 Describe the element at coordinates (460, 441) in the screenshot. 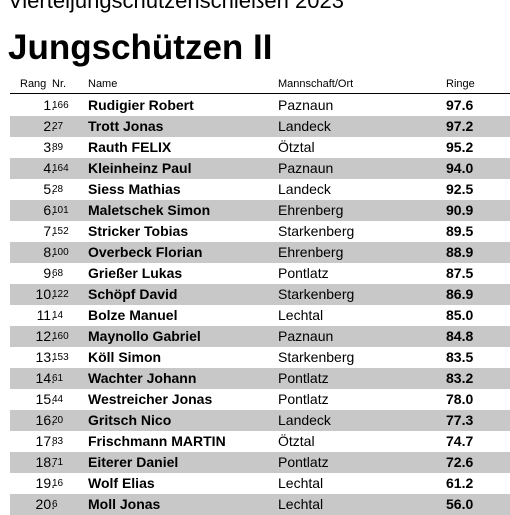

I see `score: 74.7` at that location.